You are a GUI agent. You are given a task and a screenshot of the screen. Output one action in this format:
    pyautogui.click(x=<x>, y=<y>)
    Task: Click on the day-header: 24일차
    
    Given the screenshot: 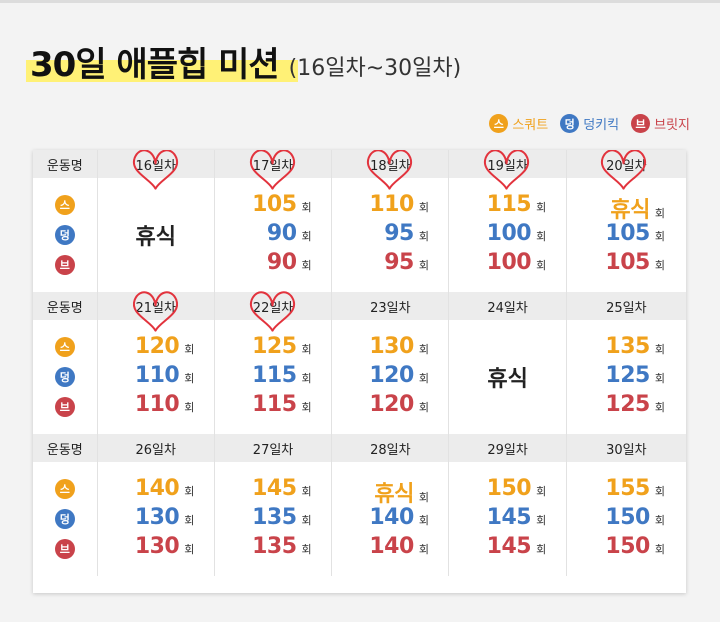 What is the action you would take?
    pyautogui.click(x=508, y=306)
    